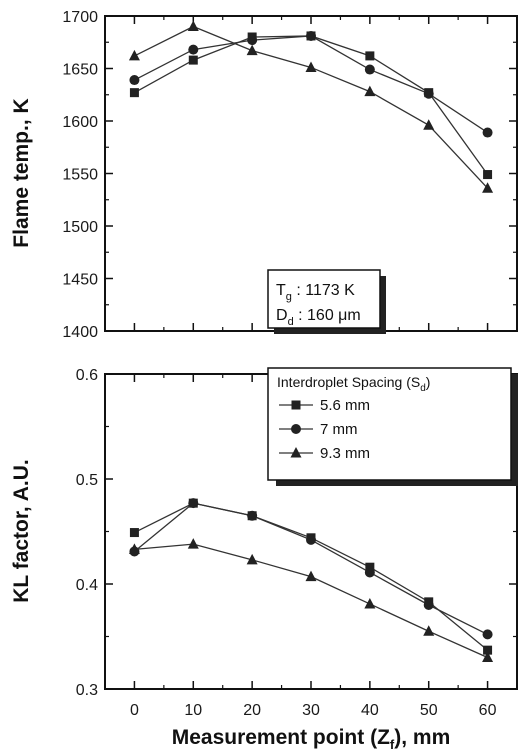 This screenshot has height=756, width=531. Describe the element at coordinates (311, 710) in the screenshot. I see `x-tick-label: 30` at that location.